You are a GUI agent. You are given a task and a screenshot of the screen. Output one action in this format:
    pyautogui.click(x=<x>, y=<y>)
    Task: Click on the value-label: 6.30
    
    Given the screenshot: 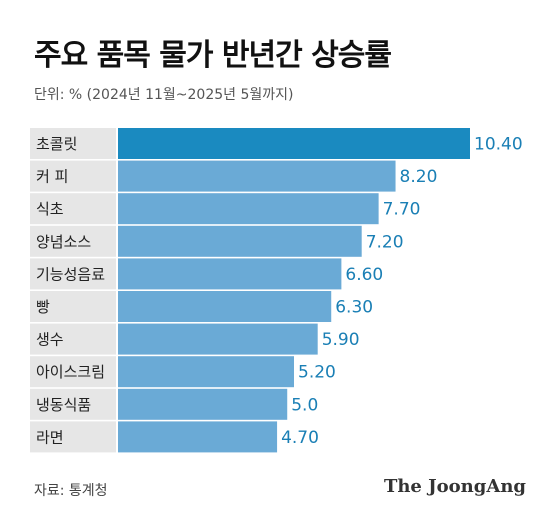 What is the action you would take?
    pyautogui.click(x=354, y=308)
    